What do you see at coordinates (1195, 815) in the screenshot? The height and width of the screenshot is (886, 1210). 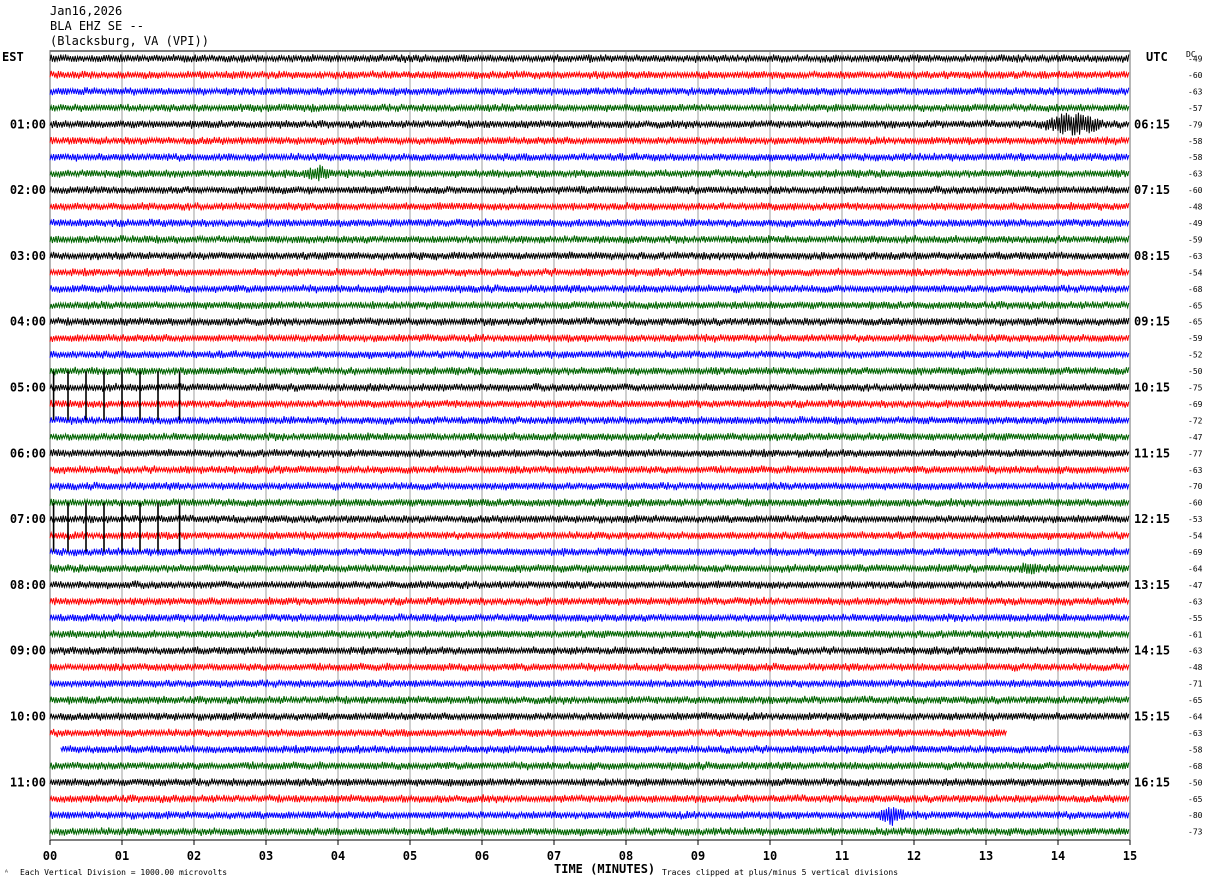 I see `dc-offset-label: -80` at bounding box center [1195, 815].